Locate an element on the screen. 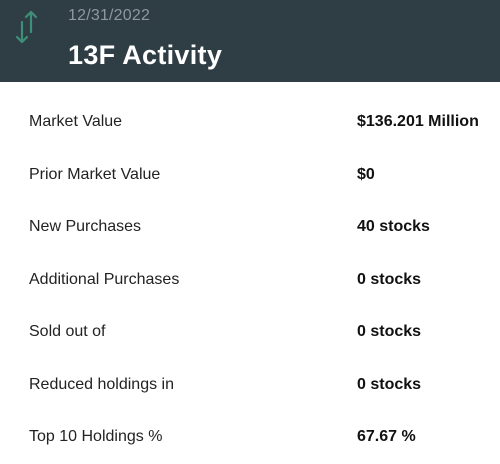 This screenshot has height=464, width=500. row-label: New Purchases is located at coordinates (85, 226).